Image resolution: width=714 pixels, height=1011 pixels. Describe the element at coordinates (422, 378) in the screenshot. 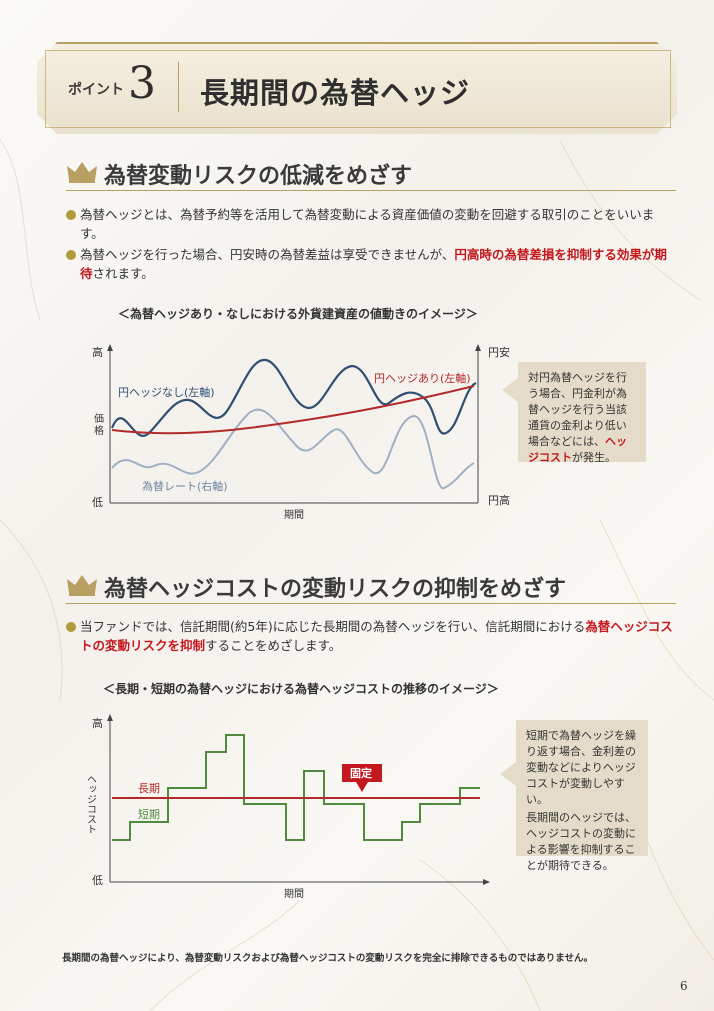

I see `chart1-legend-hedge: 円ヘッジあり(左軸)` at that location.